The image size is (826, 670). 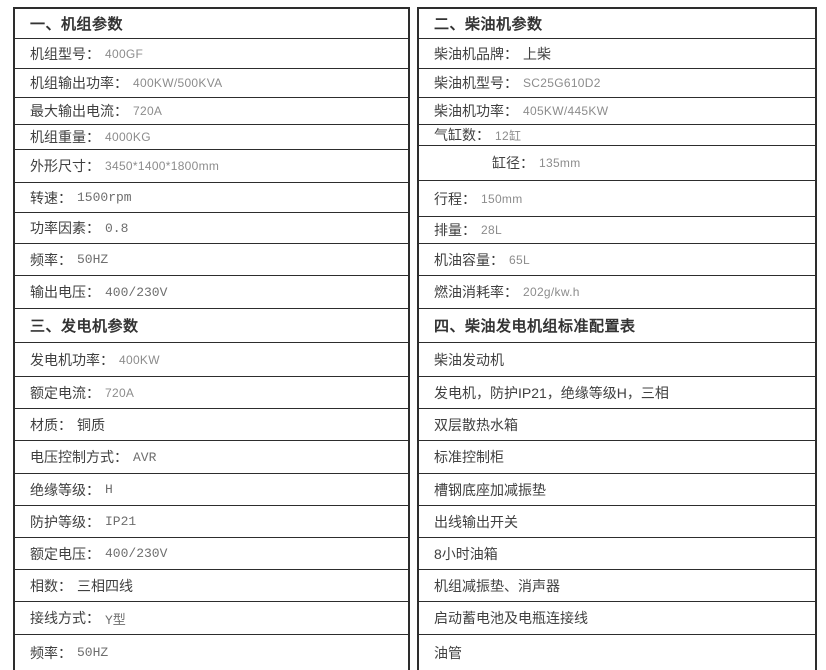 I want to click on spec-label: 出线输出开关, so click(x=476, y=521).